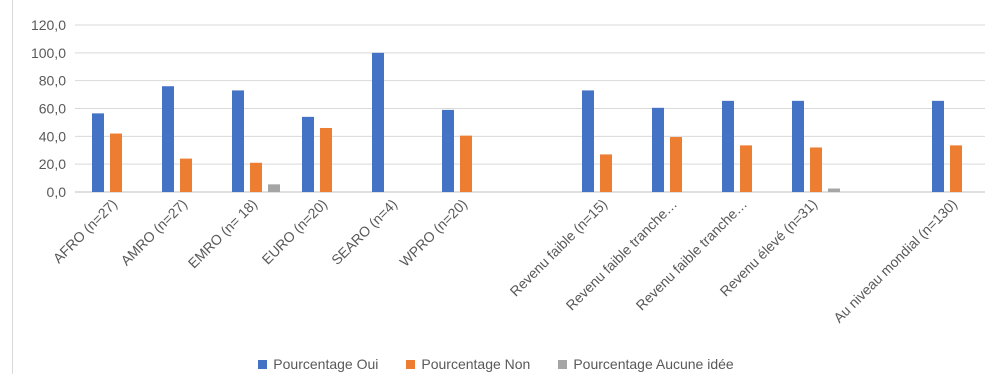 The image size is (992, 374). Describe the element at coordinates (85, 231) in the screenshot. I see `x-tick-label: AFRO (n=27)` at that location.